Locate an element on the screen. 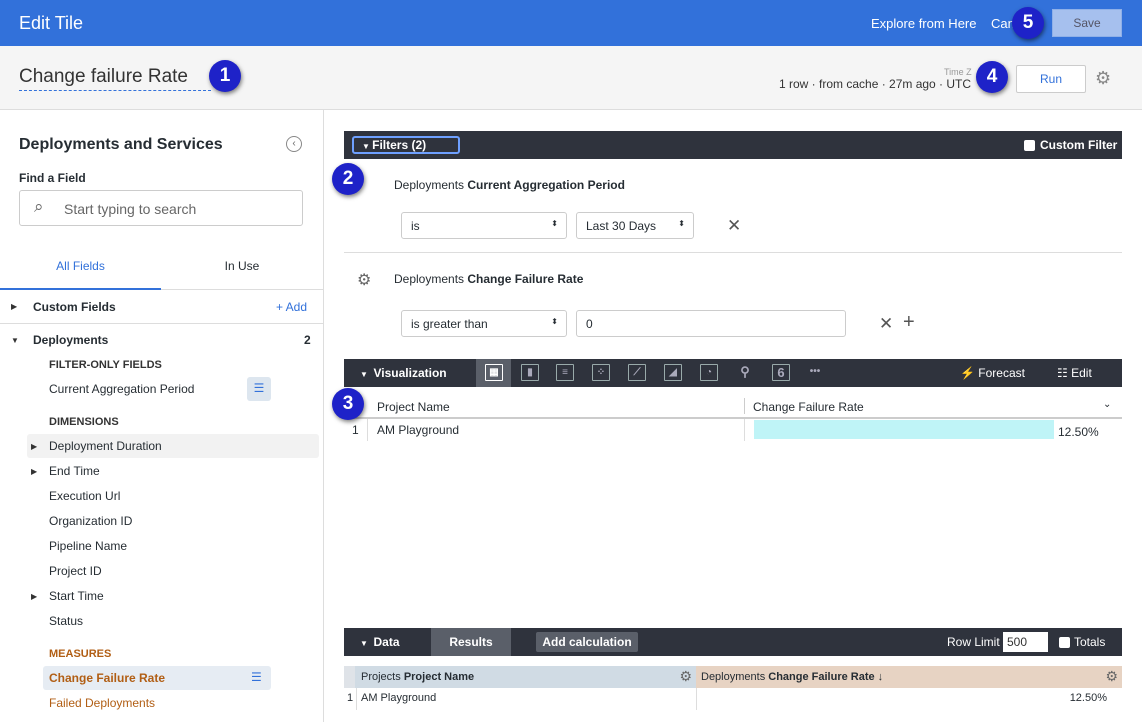 The width and height of the screenshot is (1142, 722). data-label: Data is located at coordinates (386, 642).